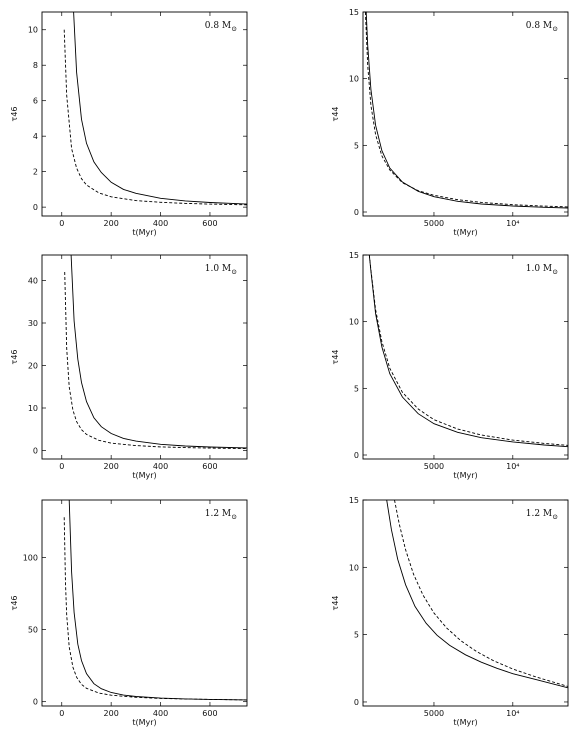 The height and width of the screenshot is (734, 580). What do you see at coordinates (35, 172) in the screenshot?
I see `y-tick-label: 2` at bounding box center [35, 172].